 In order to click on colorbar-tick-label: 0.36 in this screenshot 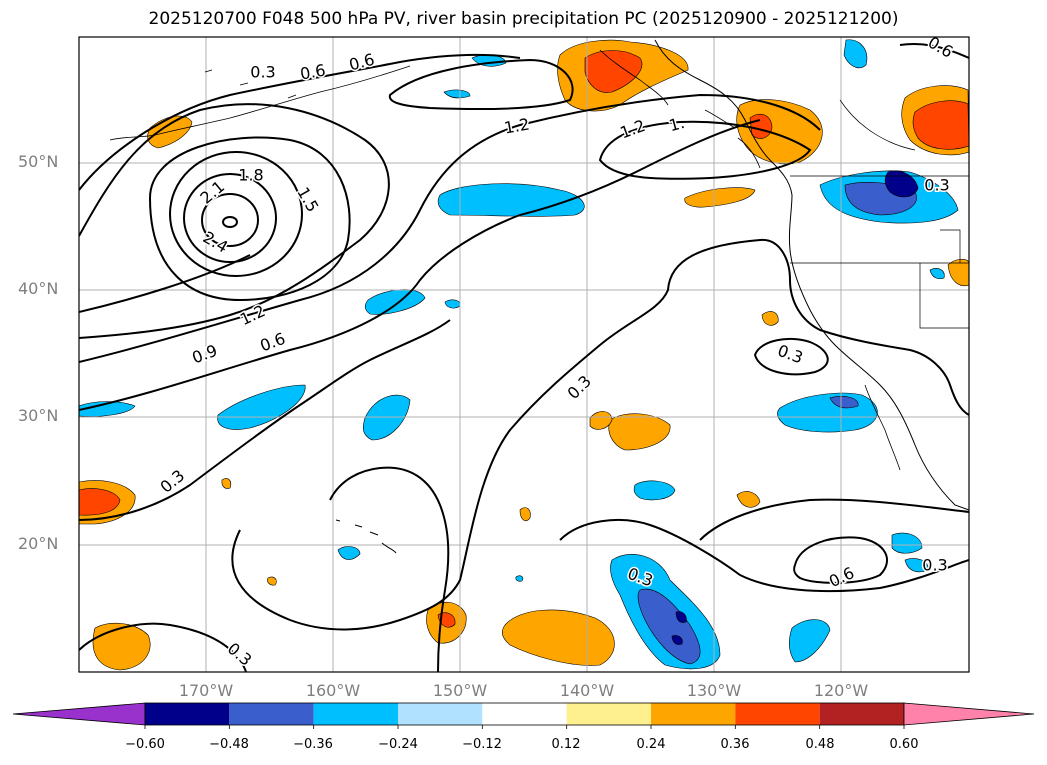, I will do `click(735, 744)`.